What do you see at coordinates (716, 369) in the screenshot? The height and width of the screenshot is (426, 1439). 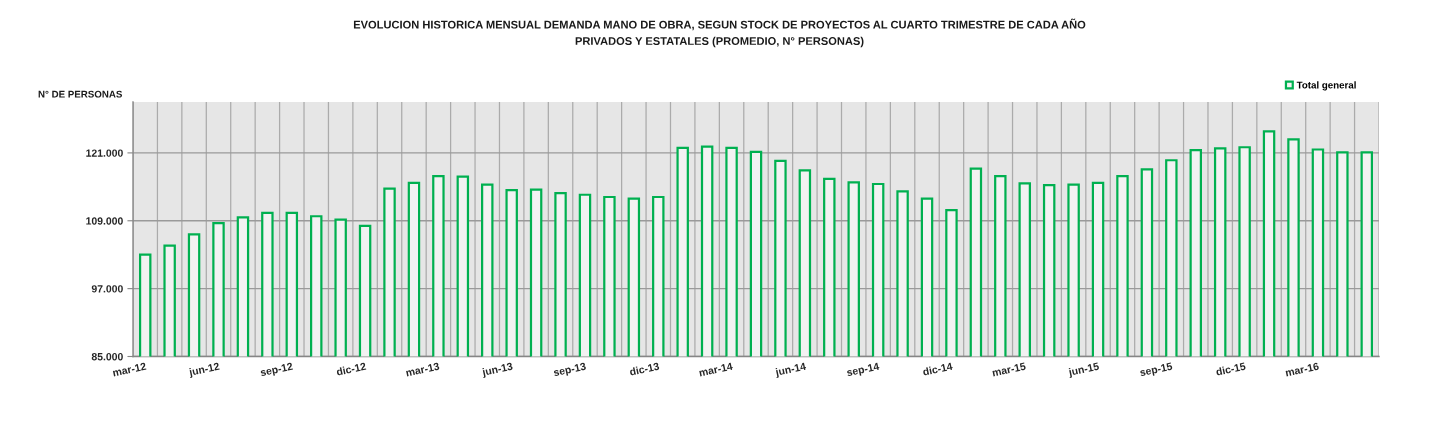 I see `x-tick-label: mar-14` at bounding box center [716, 369].